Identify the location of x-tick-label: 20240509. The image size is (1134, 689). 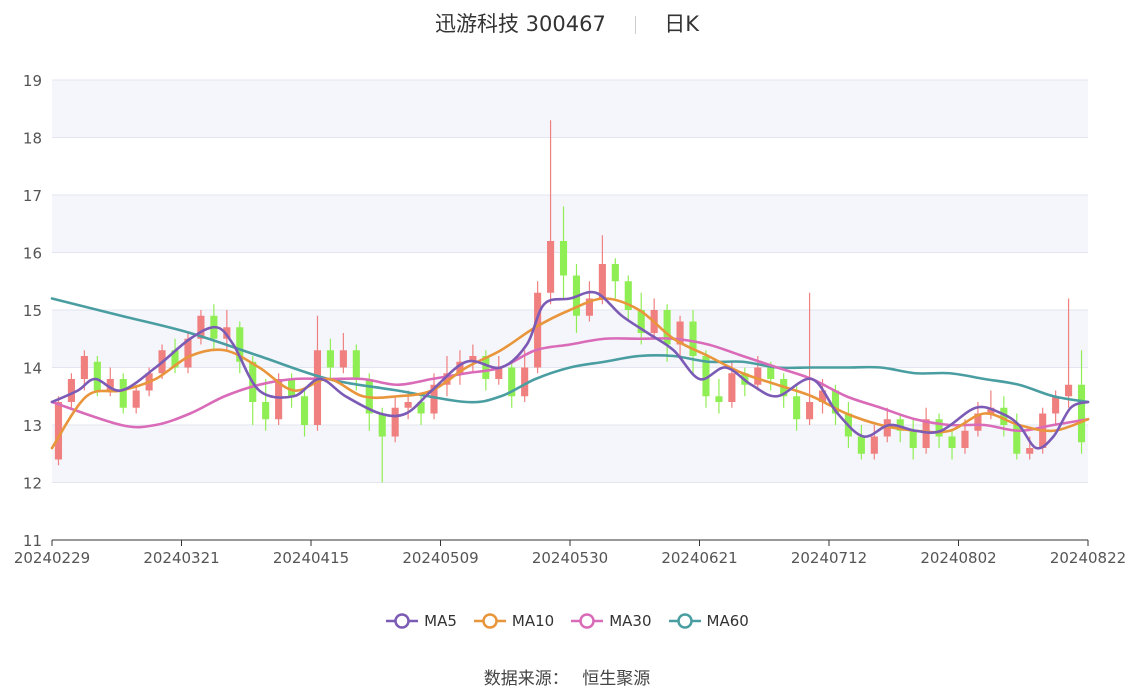
(440, 558).